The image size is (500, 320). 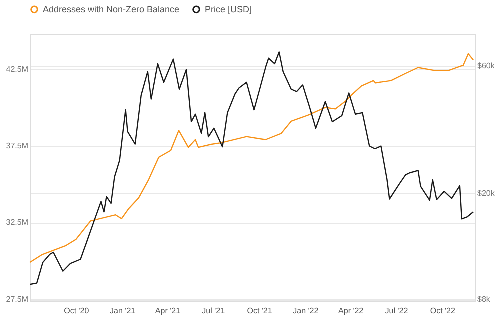 What do you see at coordinates (351, 311) in the screenshot?
I see `x-tick-label: Apr '22` at bounding box center [351, 311].